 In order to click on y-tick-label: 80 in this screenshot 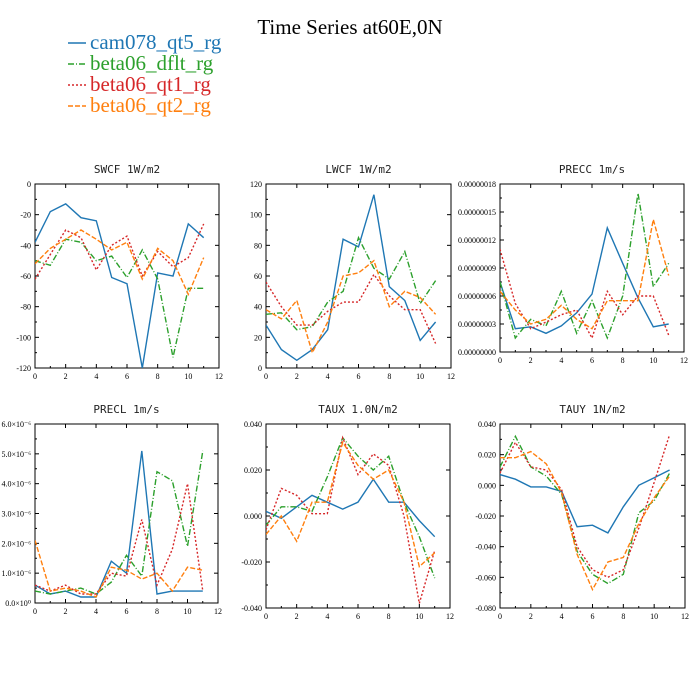, I will do `click(258, 245)`.